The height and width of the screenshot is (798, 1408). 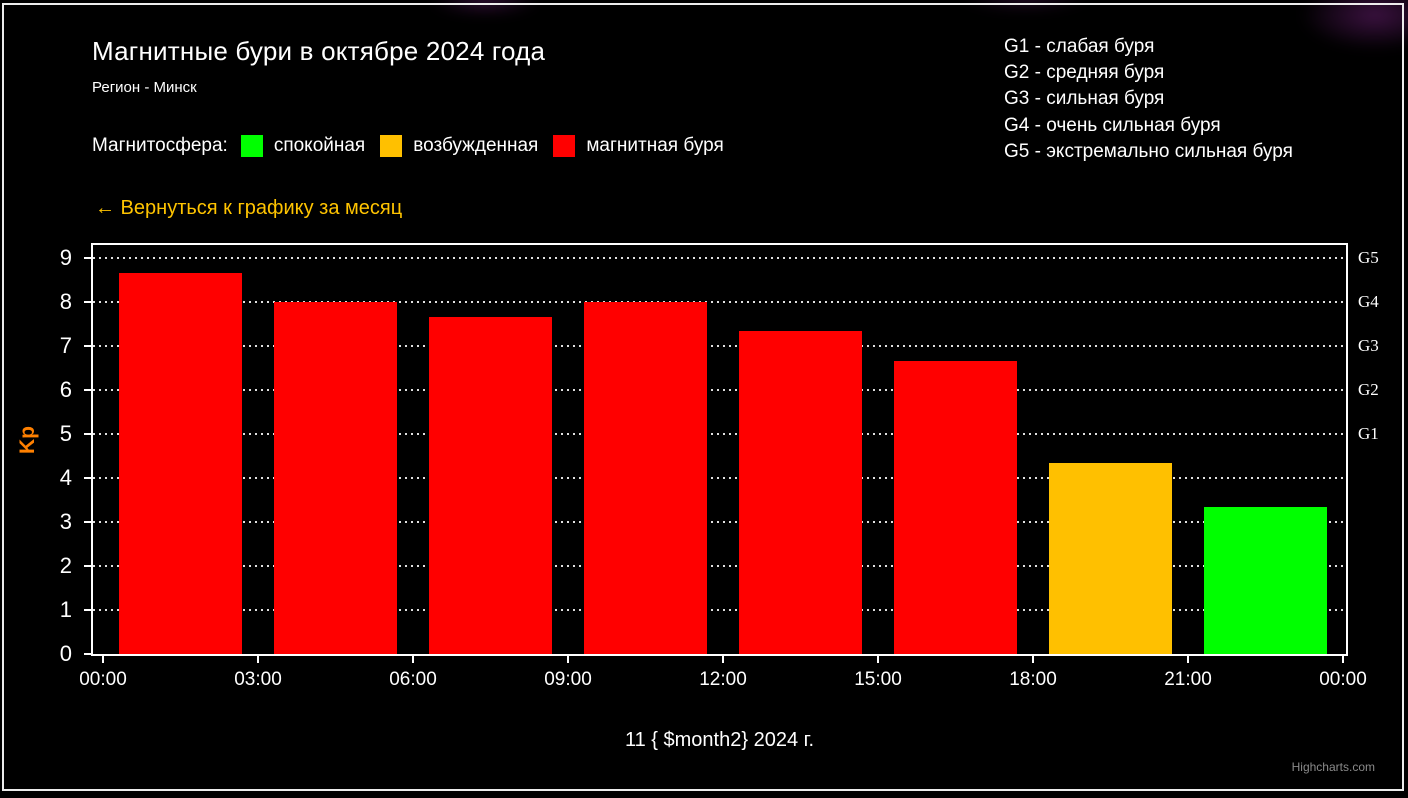 What do you see at coordinates (878, 679) in the screenshot?
I see `x-axis-label: 15:00` at bounding box center [878, 679].